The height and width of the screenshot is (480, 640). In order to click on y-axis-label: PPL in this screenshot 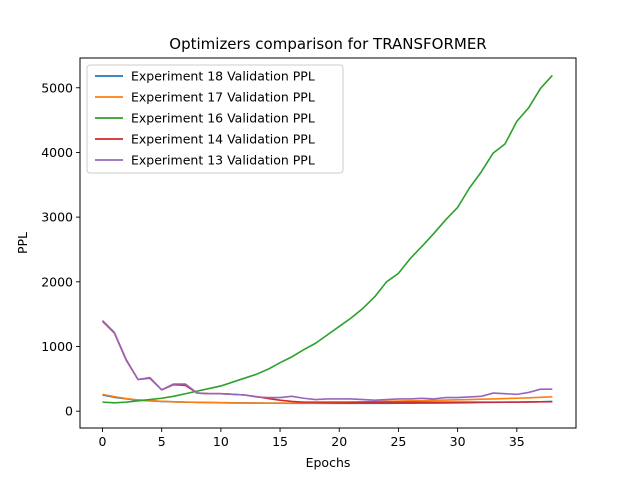, I will do `click(22, 243)`.